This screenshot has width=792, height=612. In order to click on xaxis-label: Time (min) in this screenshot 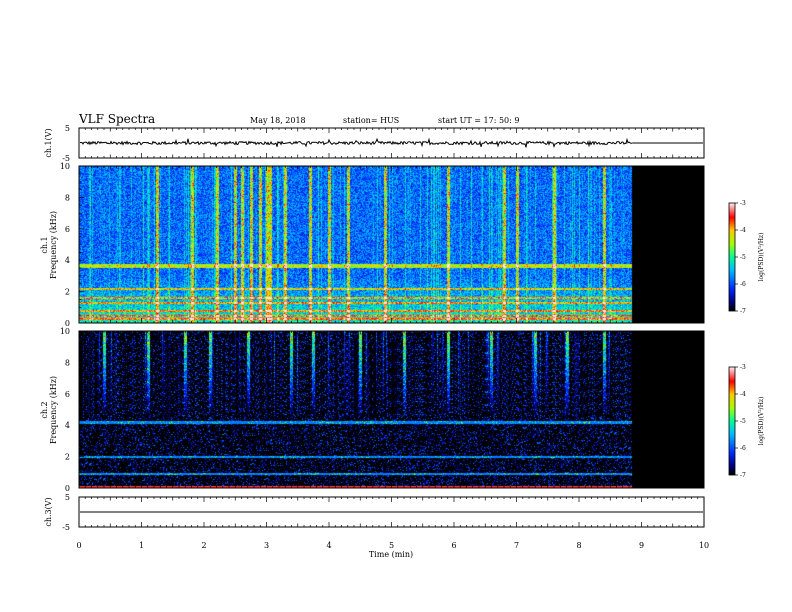, I will do `click(391, 554)`.